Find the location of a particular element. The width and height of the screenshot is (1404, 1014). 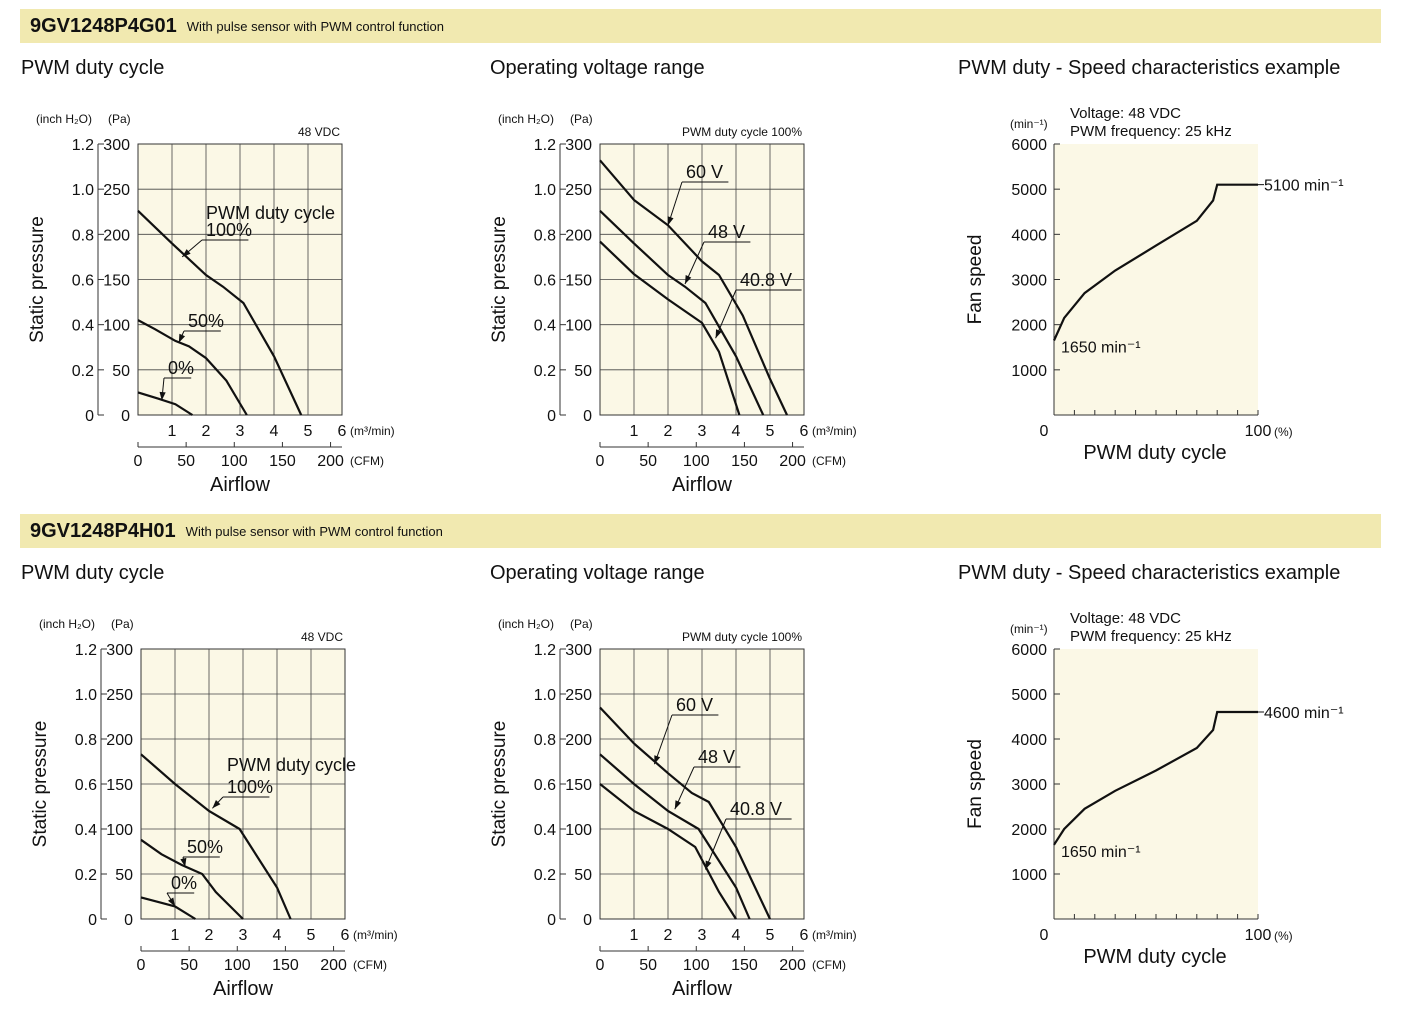

y-tick-label-pa: 0 is located at coordinates (128, 920).